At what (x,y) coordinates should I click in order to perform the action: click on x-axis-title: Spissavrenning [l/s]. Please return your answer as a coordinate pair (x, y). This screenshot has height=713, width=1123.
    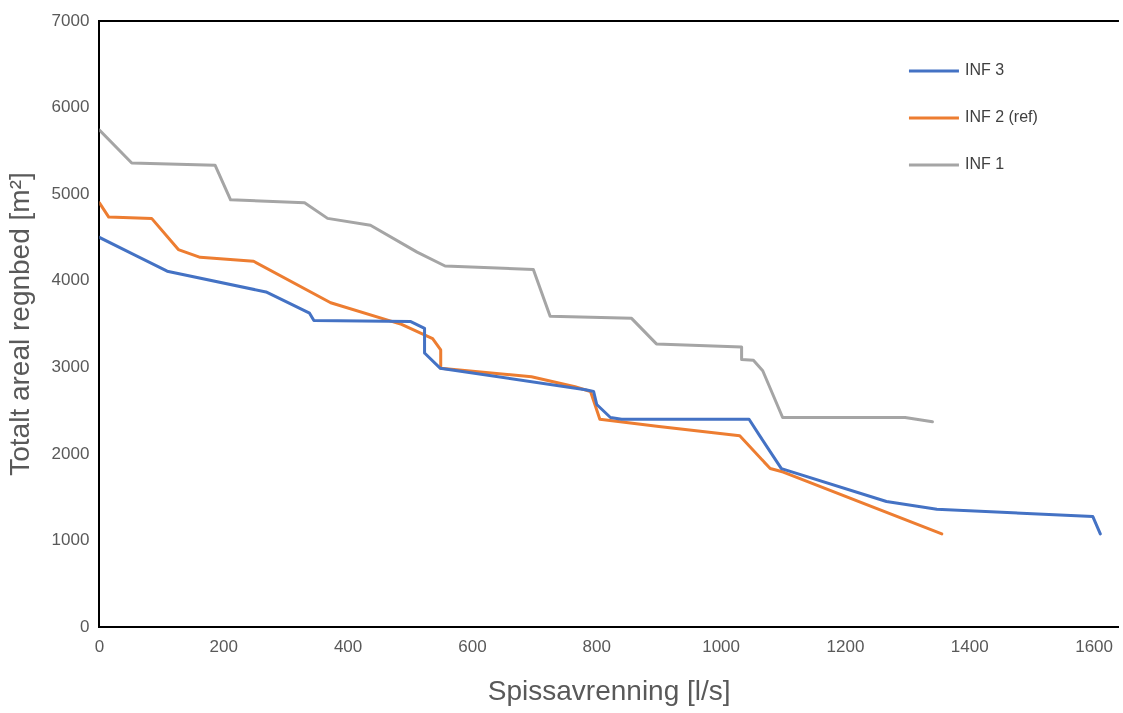
    Looking at the image, I should click on (609, 690).